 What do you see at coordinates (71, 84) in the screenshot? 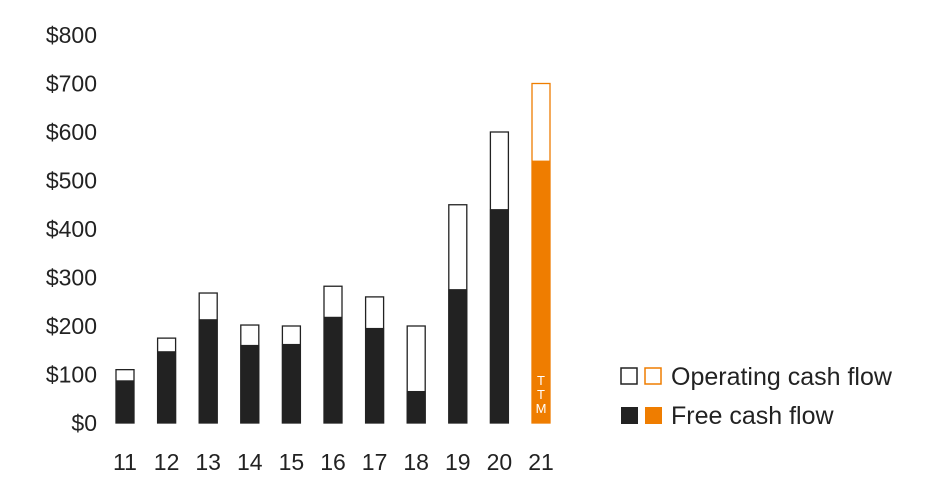
I see `y-tick-label: $700` at bounding box center [71, 84].